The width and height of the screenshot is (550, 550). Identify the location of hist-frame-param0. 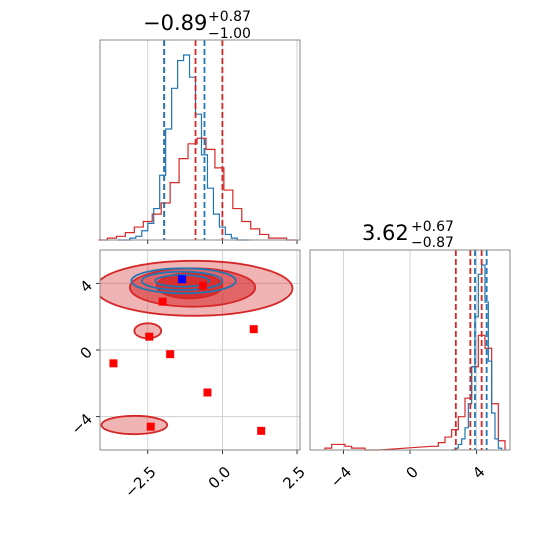
(200, 140).